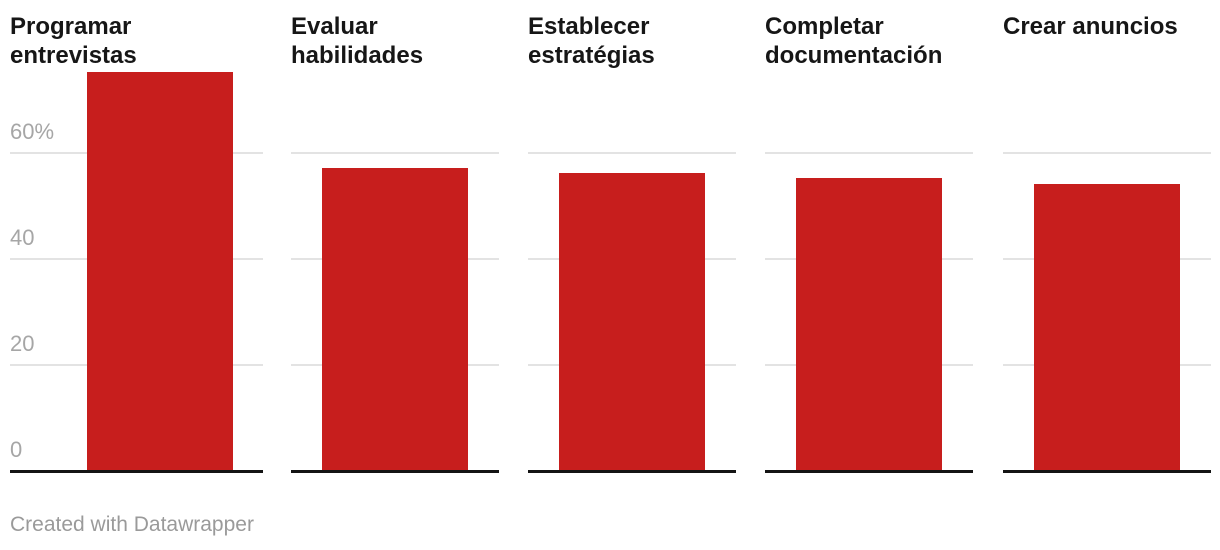  I want to click on y-axis-tick-label: 20, so click(22, 343).